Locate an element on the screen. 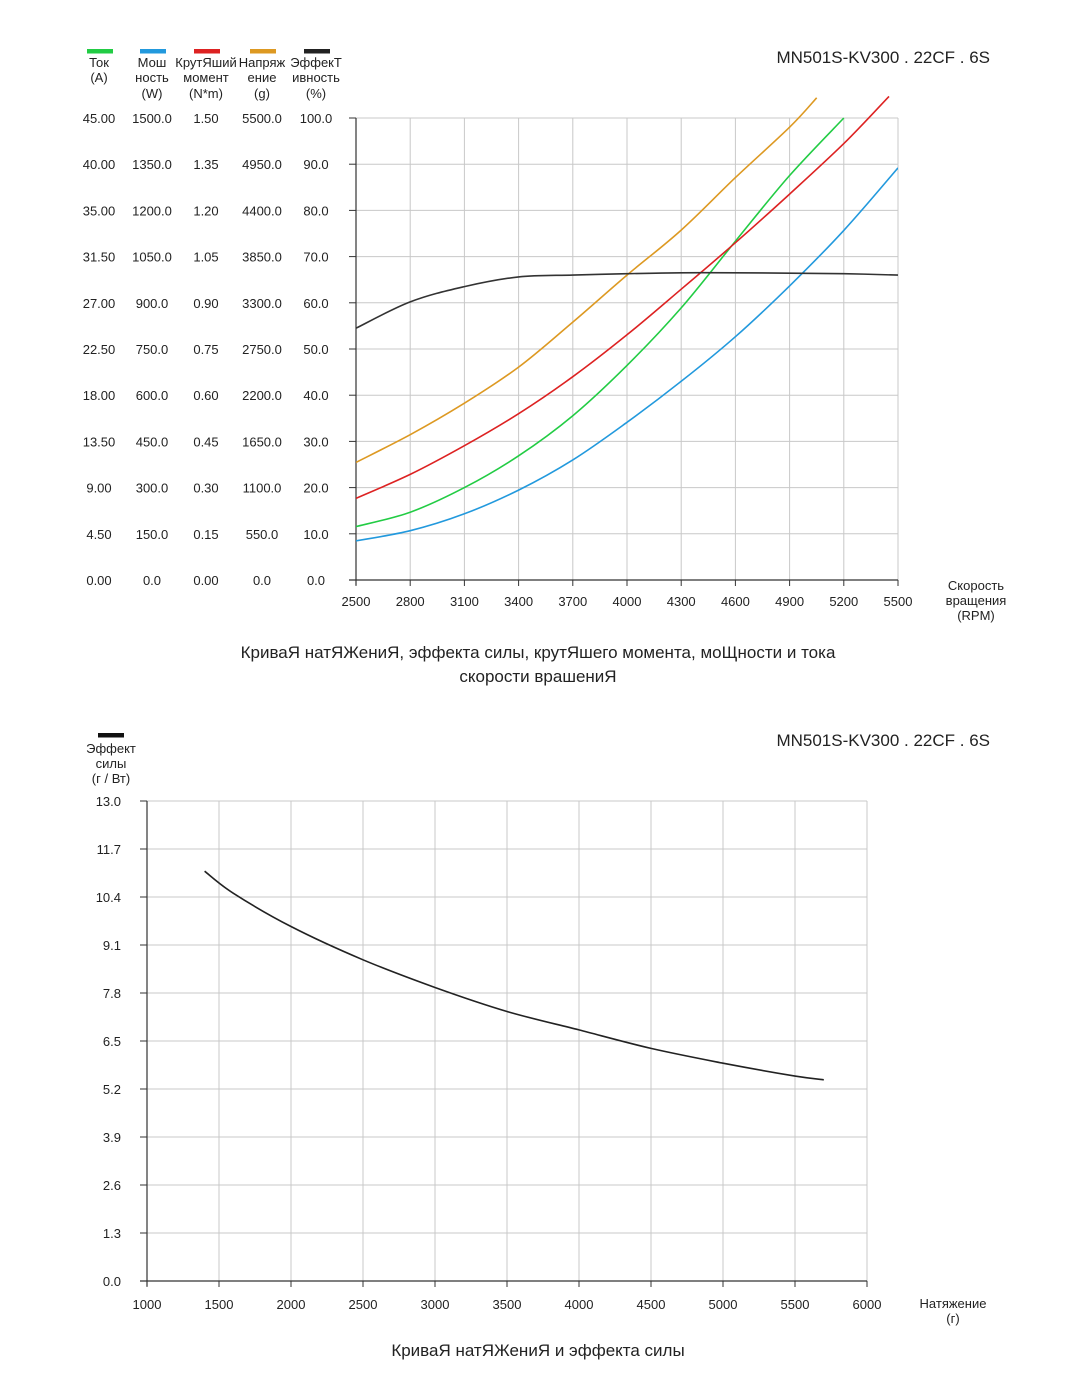  chart1-x-tick-label: 3700 is located at coordinates (572, 601).